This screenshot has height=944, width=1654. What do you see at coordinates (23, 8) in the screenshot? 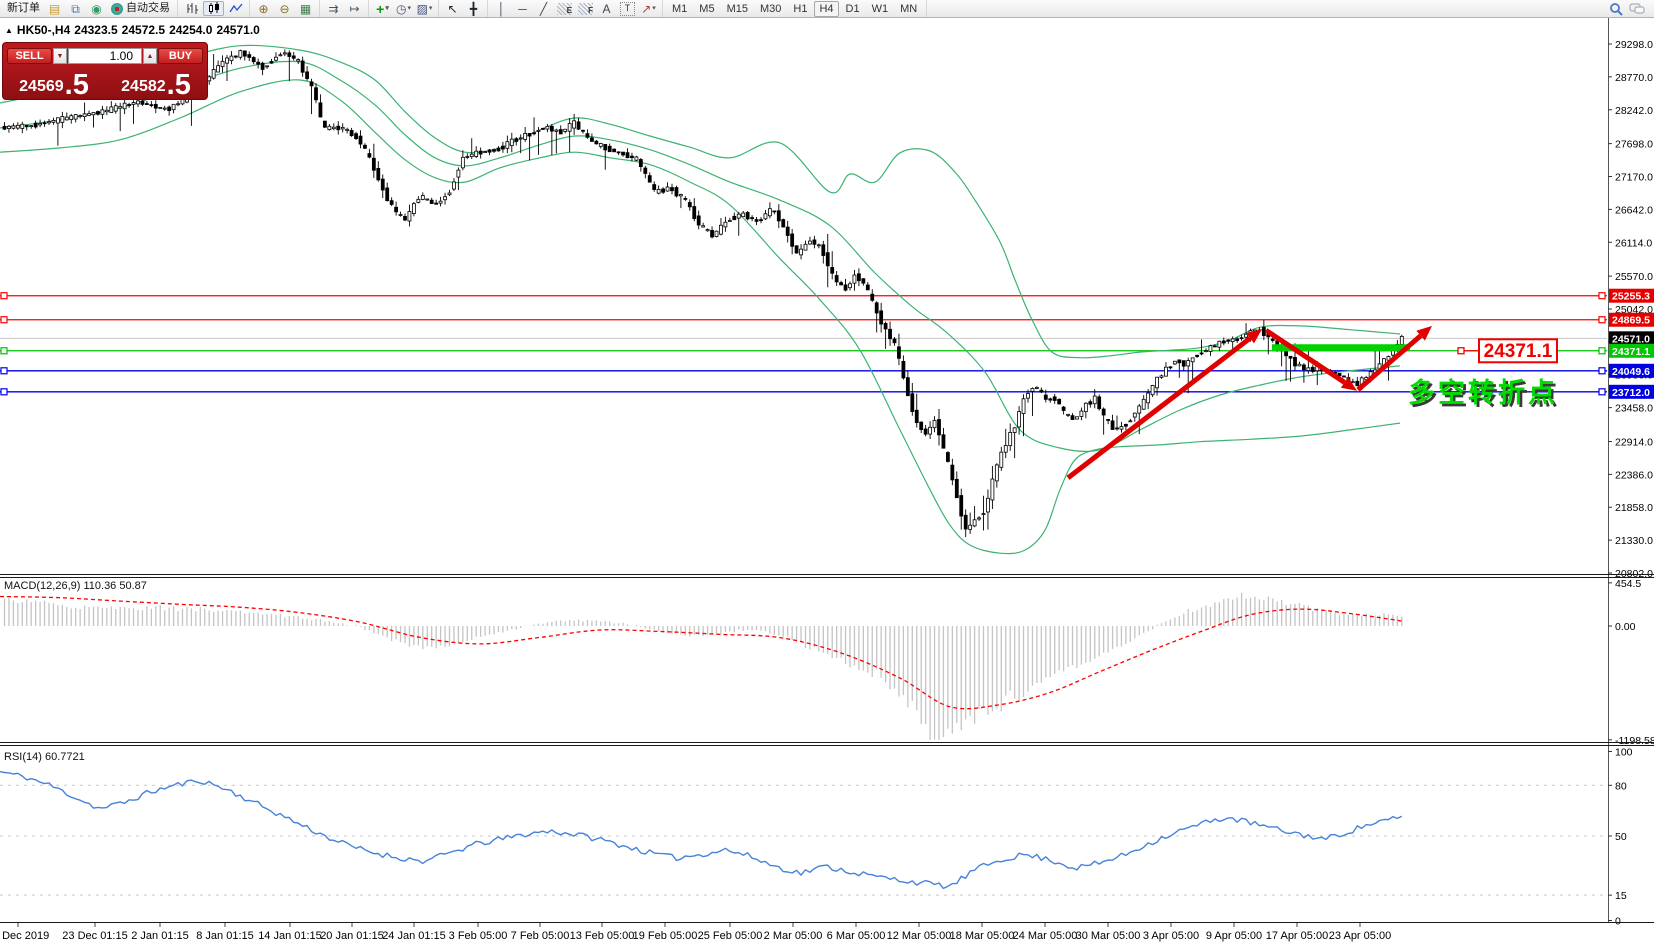
I see `new-order-button: 新订单` at bounding box center [23, 8].